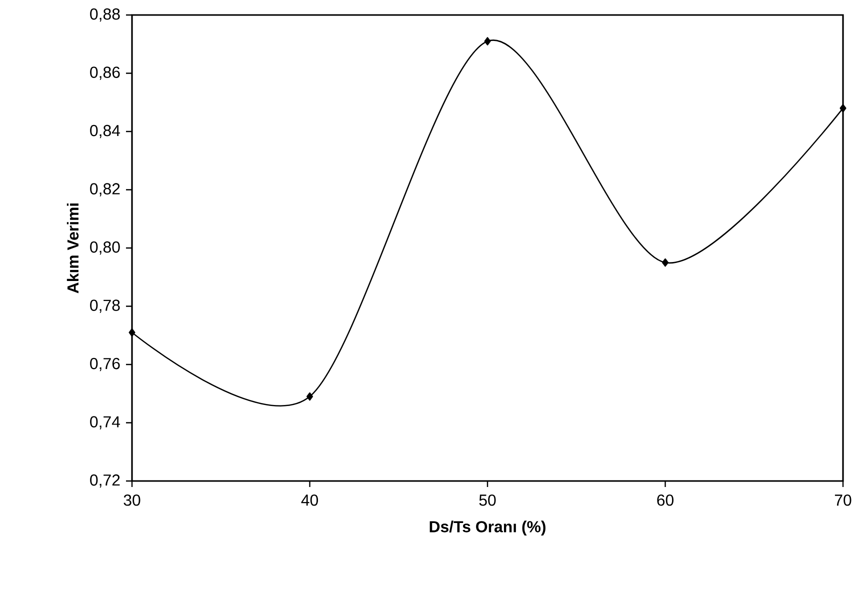 This screenshot has height=599, width=861. Describe the element at coordinates (105, 189) in the screenshot. I see `y-tick-label: 0,82` at that location.